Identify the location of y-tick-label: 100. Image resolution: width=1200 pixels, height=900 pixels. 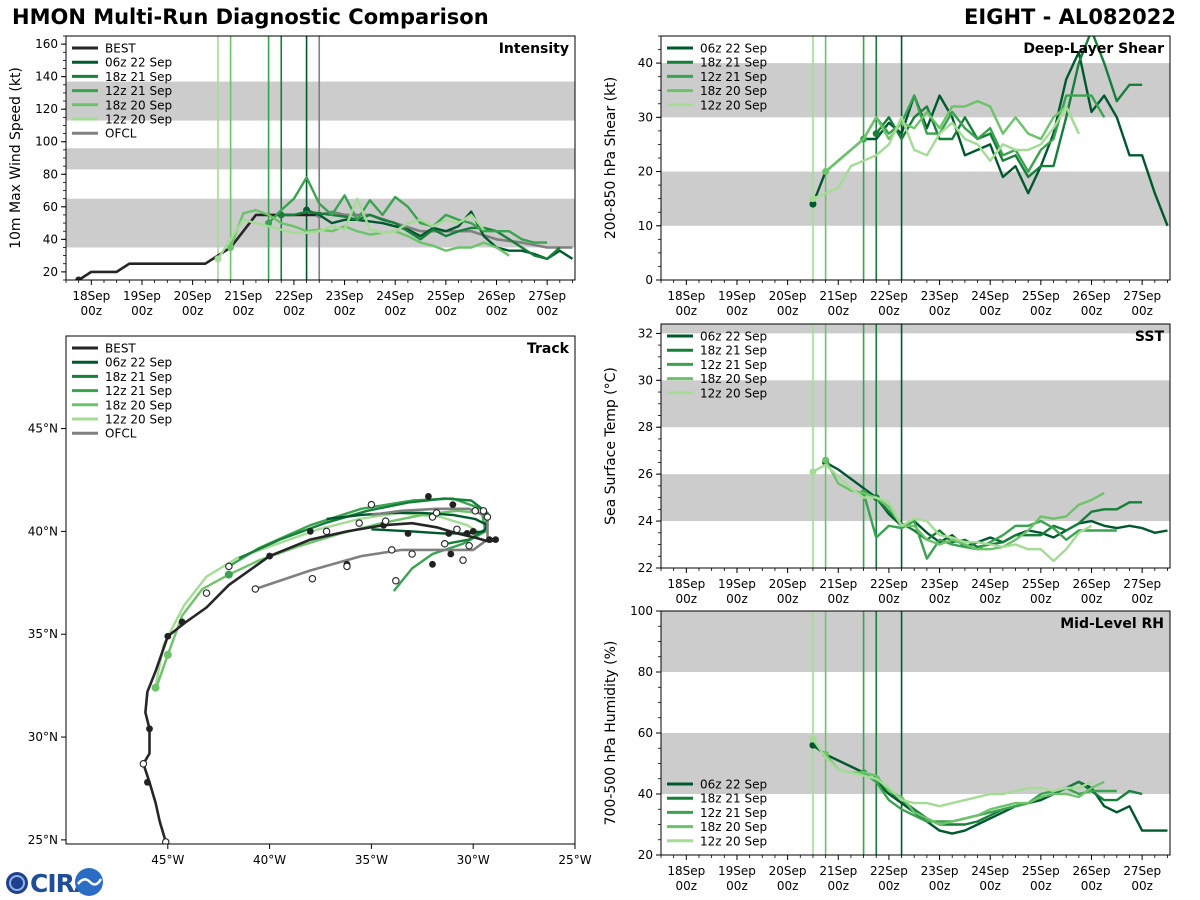
(641, 611).